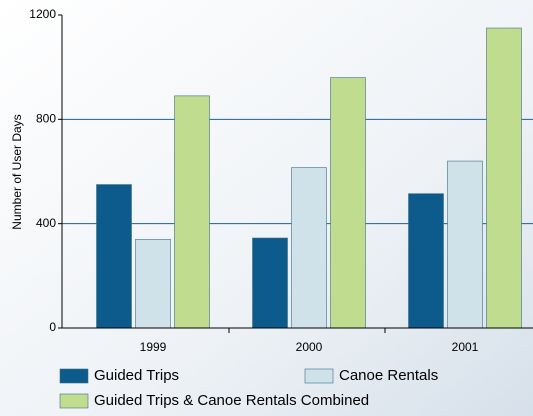 This screenshot has width=533, height=416. What do you see at coordinates (46, 119) in the screenshot?
I see `y-tick-label: 800` at bounding box center [46, 119].